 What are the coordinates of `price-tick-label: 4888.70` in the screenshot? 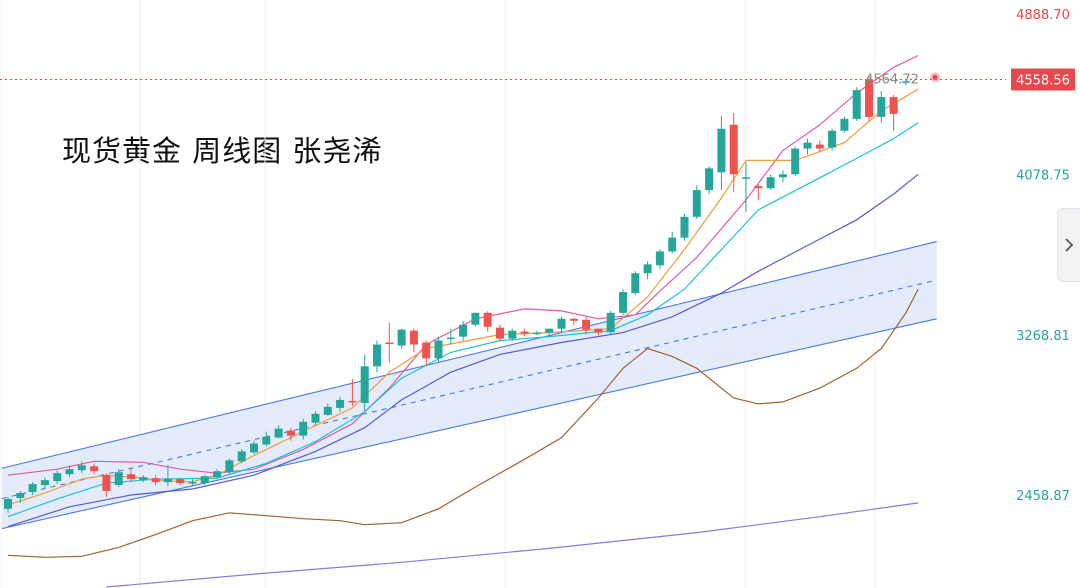 It's located at (1043, 15).